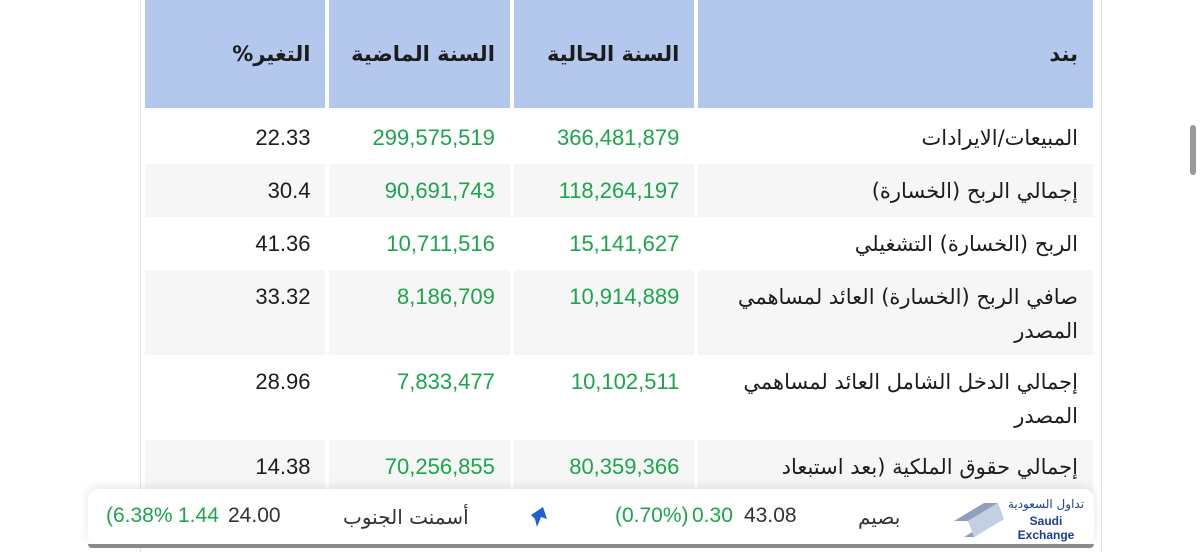 Image resolution: width=1200 pixels, height=552 pixels. What do you see at coordinates (1046, 504) in the screenshot?
I see `logo-arabic-text: تداول السعودية` at bounding box center [1046, 504].